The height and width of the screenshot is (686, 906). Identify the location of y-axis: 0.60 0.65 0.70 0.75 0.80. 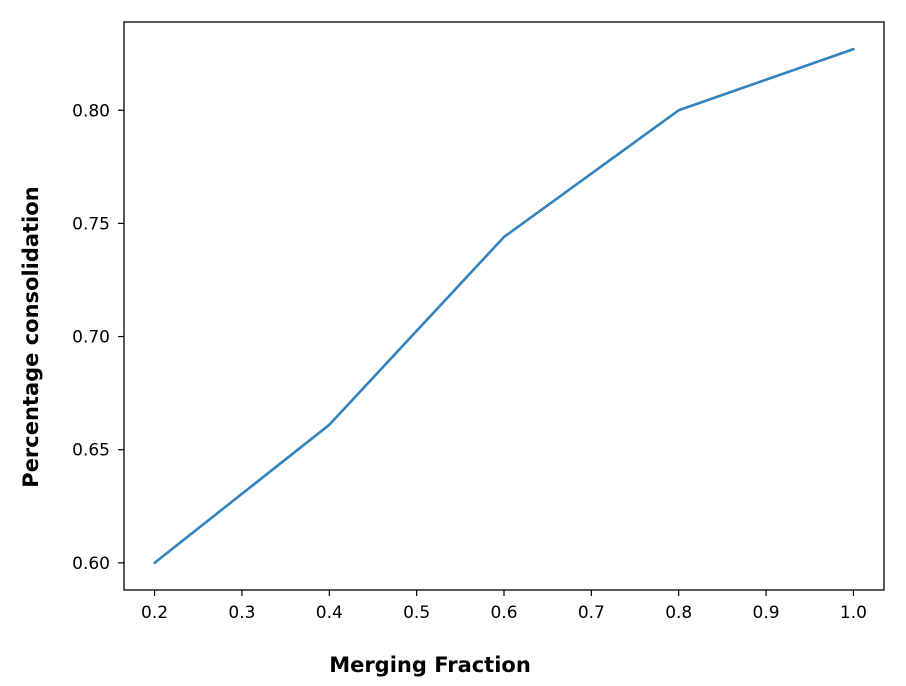
(98, 337).